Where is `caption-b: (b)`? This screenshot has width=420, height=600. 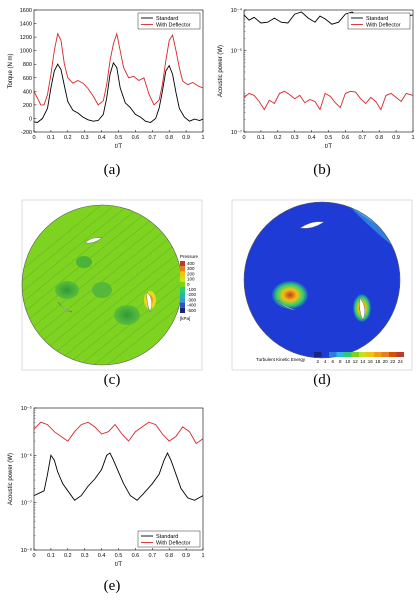
caption-b: (b) is located at coordinates (322, 170).